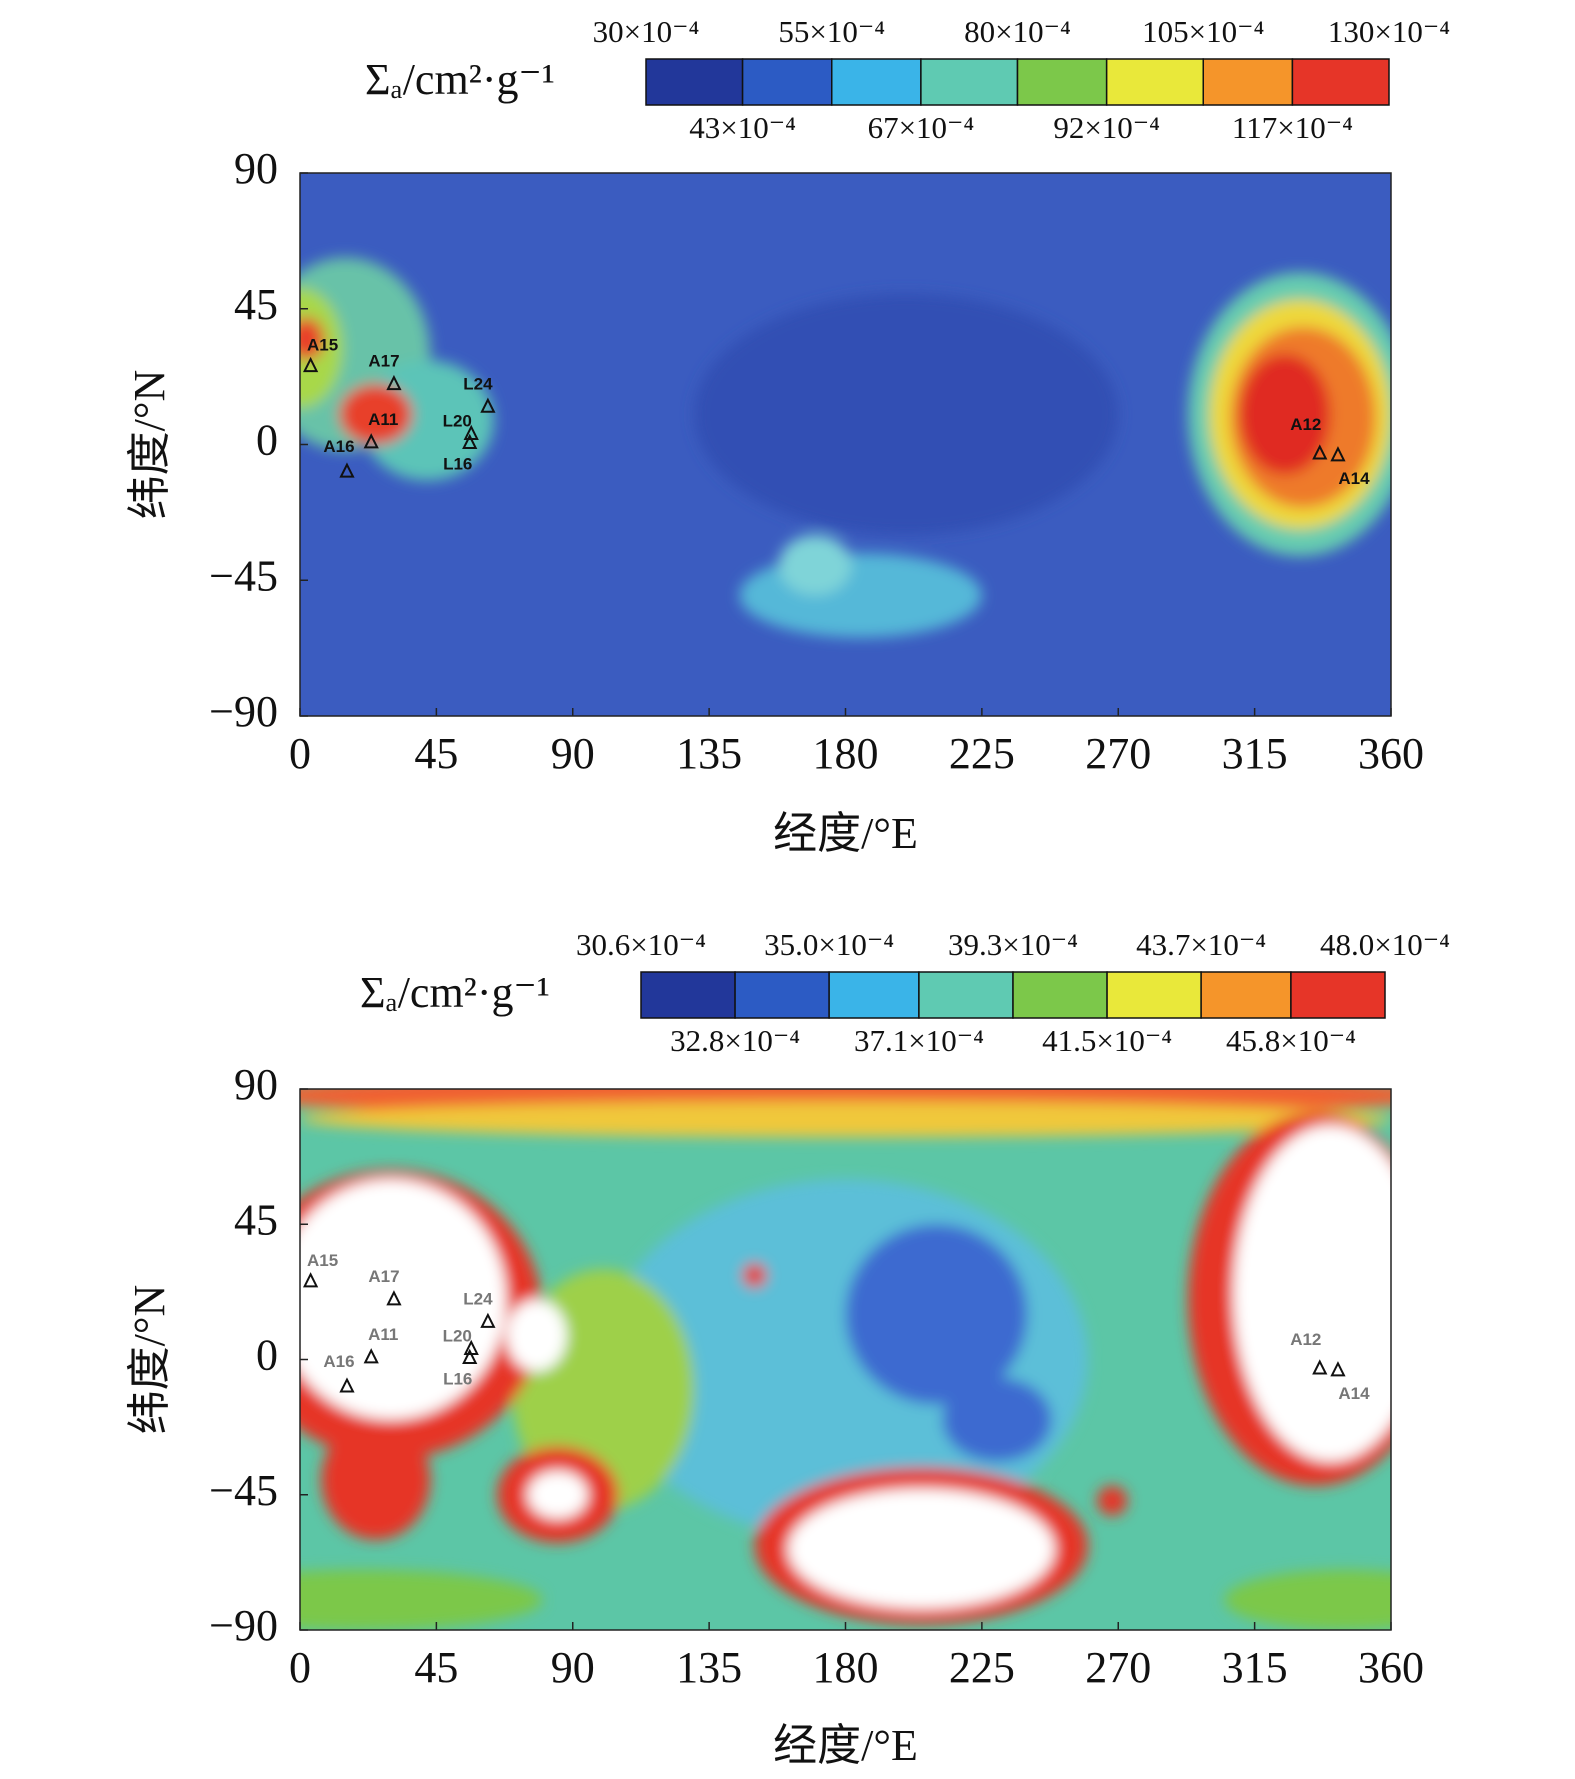 The width and height of the screenshot is (1575, 1779). I want to click on colorbar-tick-label: 37.1×10⁻⁴, so click(919, 1040).